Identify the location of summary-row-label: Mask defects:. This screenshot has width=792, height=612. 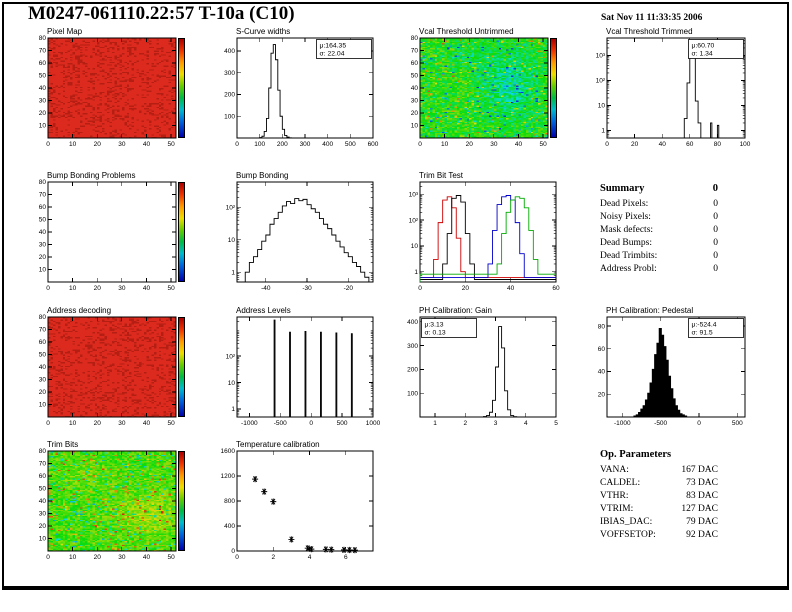
(627, 230).